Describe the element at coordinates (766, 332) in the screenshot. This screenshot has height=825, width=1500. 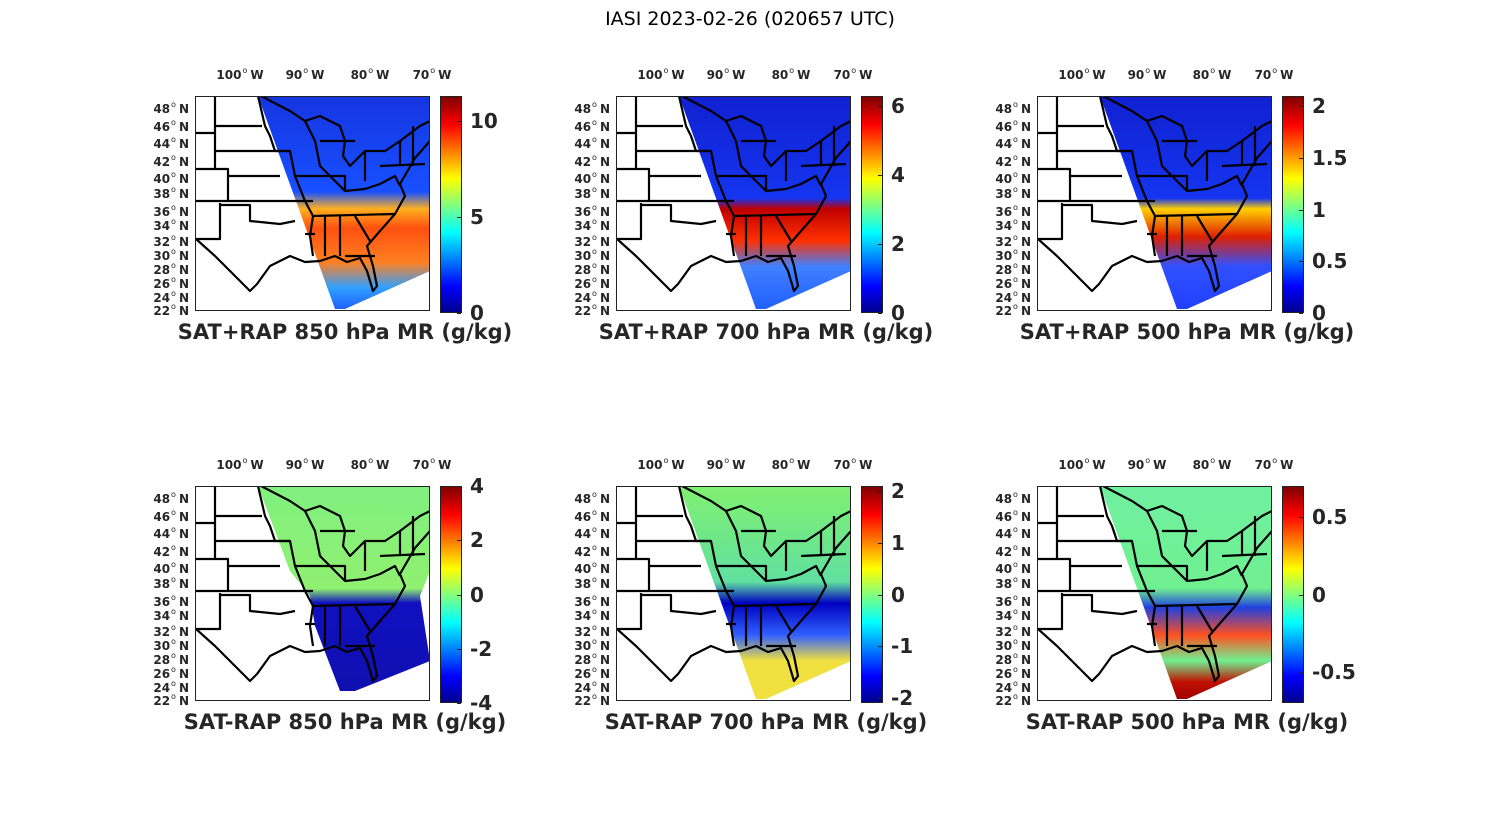
I see `panel-caption: SAT+RAP 700 hPa MR (g/kg)` at that location.